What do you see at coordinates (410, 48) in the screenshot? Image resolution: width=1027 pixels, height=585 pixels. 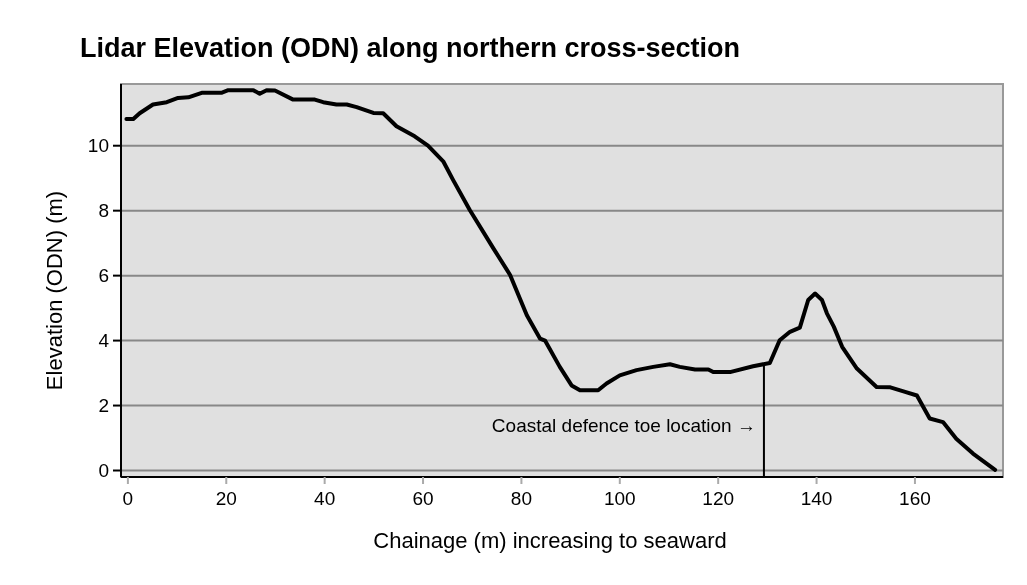 I see `chart-title: Lidar Elevation (ODN) along northern cross-section` at bounding box center [410, 48].